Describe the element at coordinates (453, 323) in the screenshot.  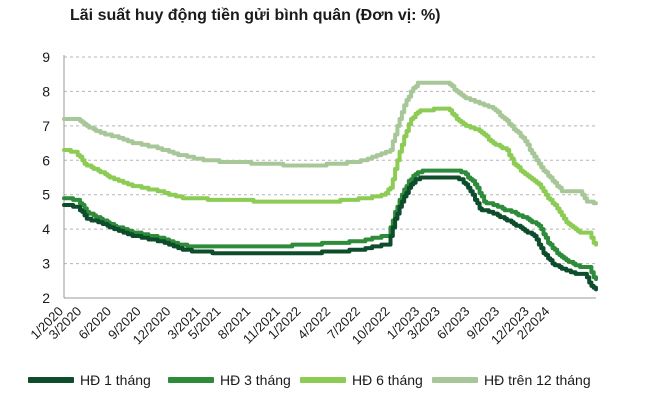
I see `x-tick-label: 6/2023` at that location.